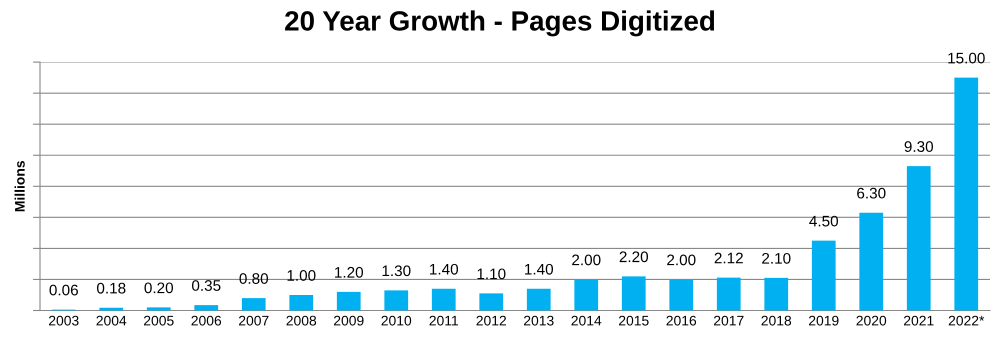 The height and width of the screenshot is (345, 1000). Describe the element at coordinates (64, 321) in the screenshot. I see `x-tick-label: 2003` at that location.